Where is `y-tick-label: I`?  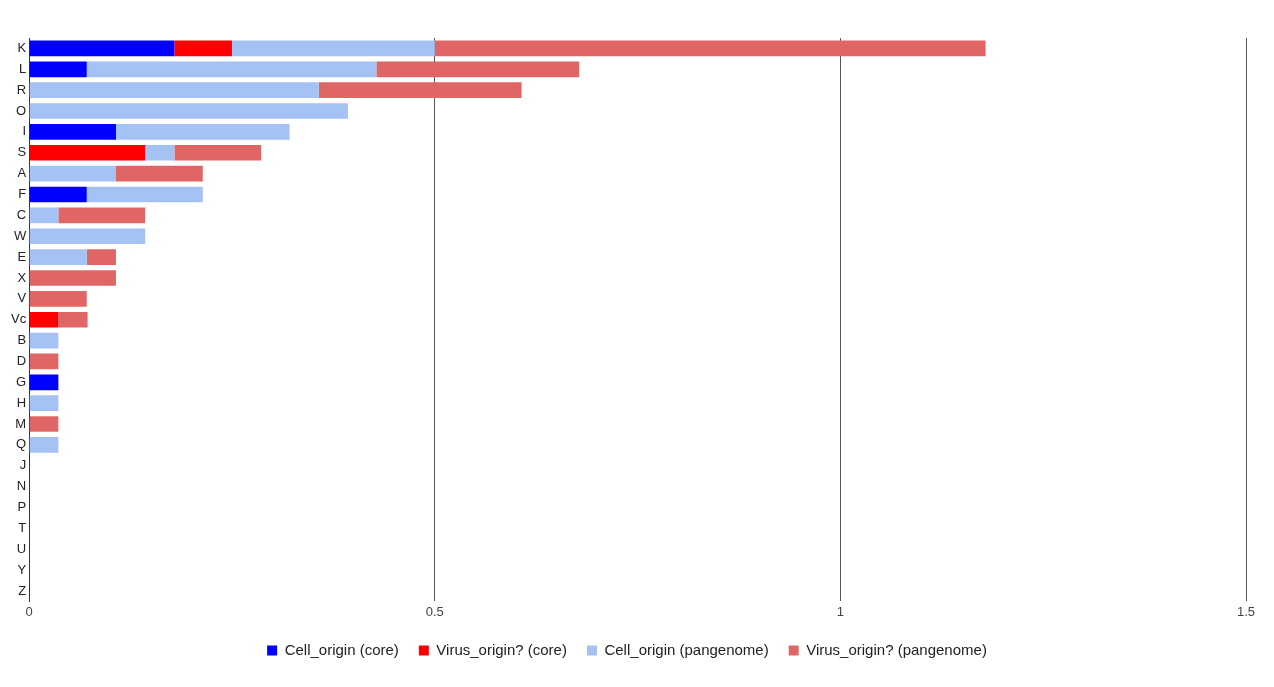 y-tick-label: I is located at coordinates (24, 131).